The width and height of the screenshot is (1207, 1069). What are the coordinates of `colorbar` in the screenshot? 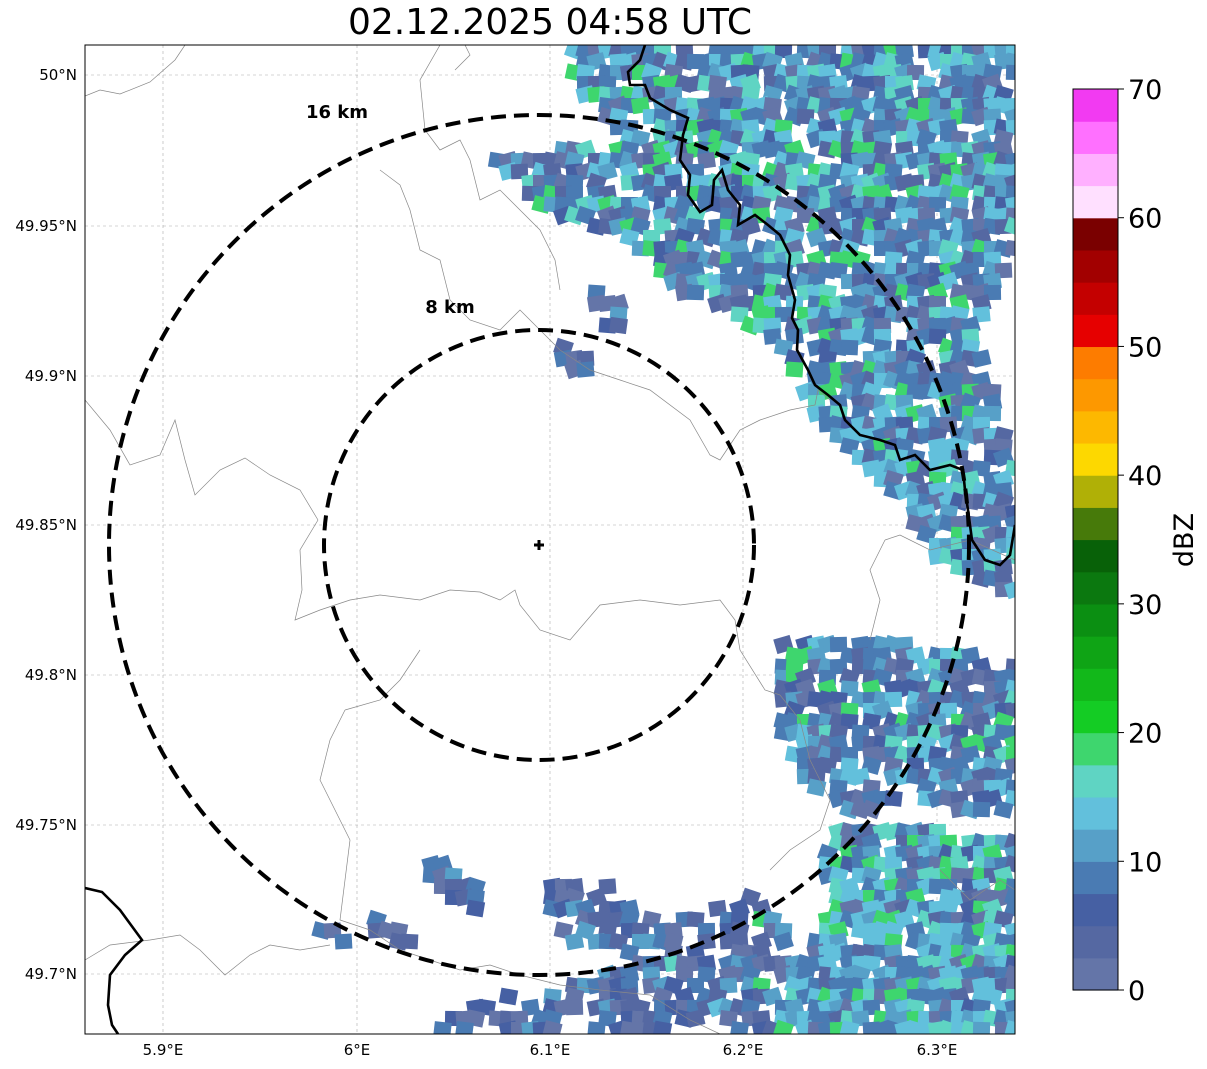 It's located at (1095, 540).